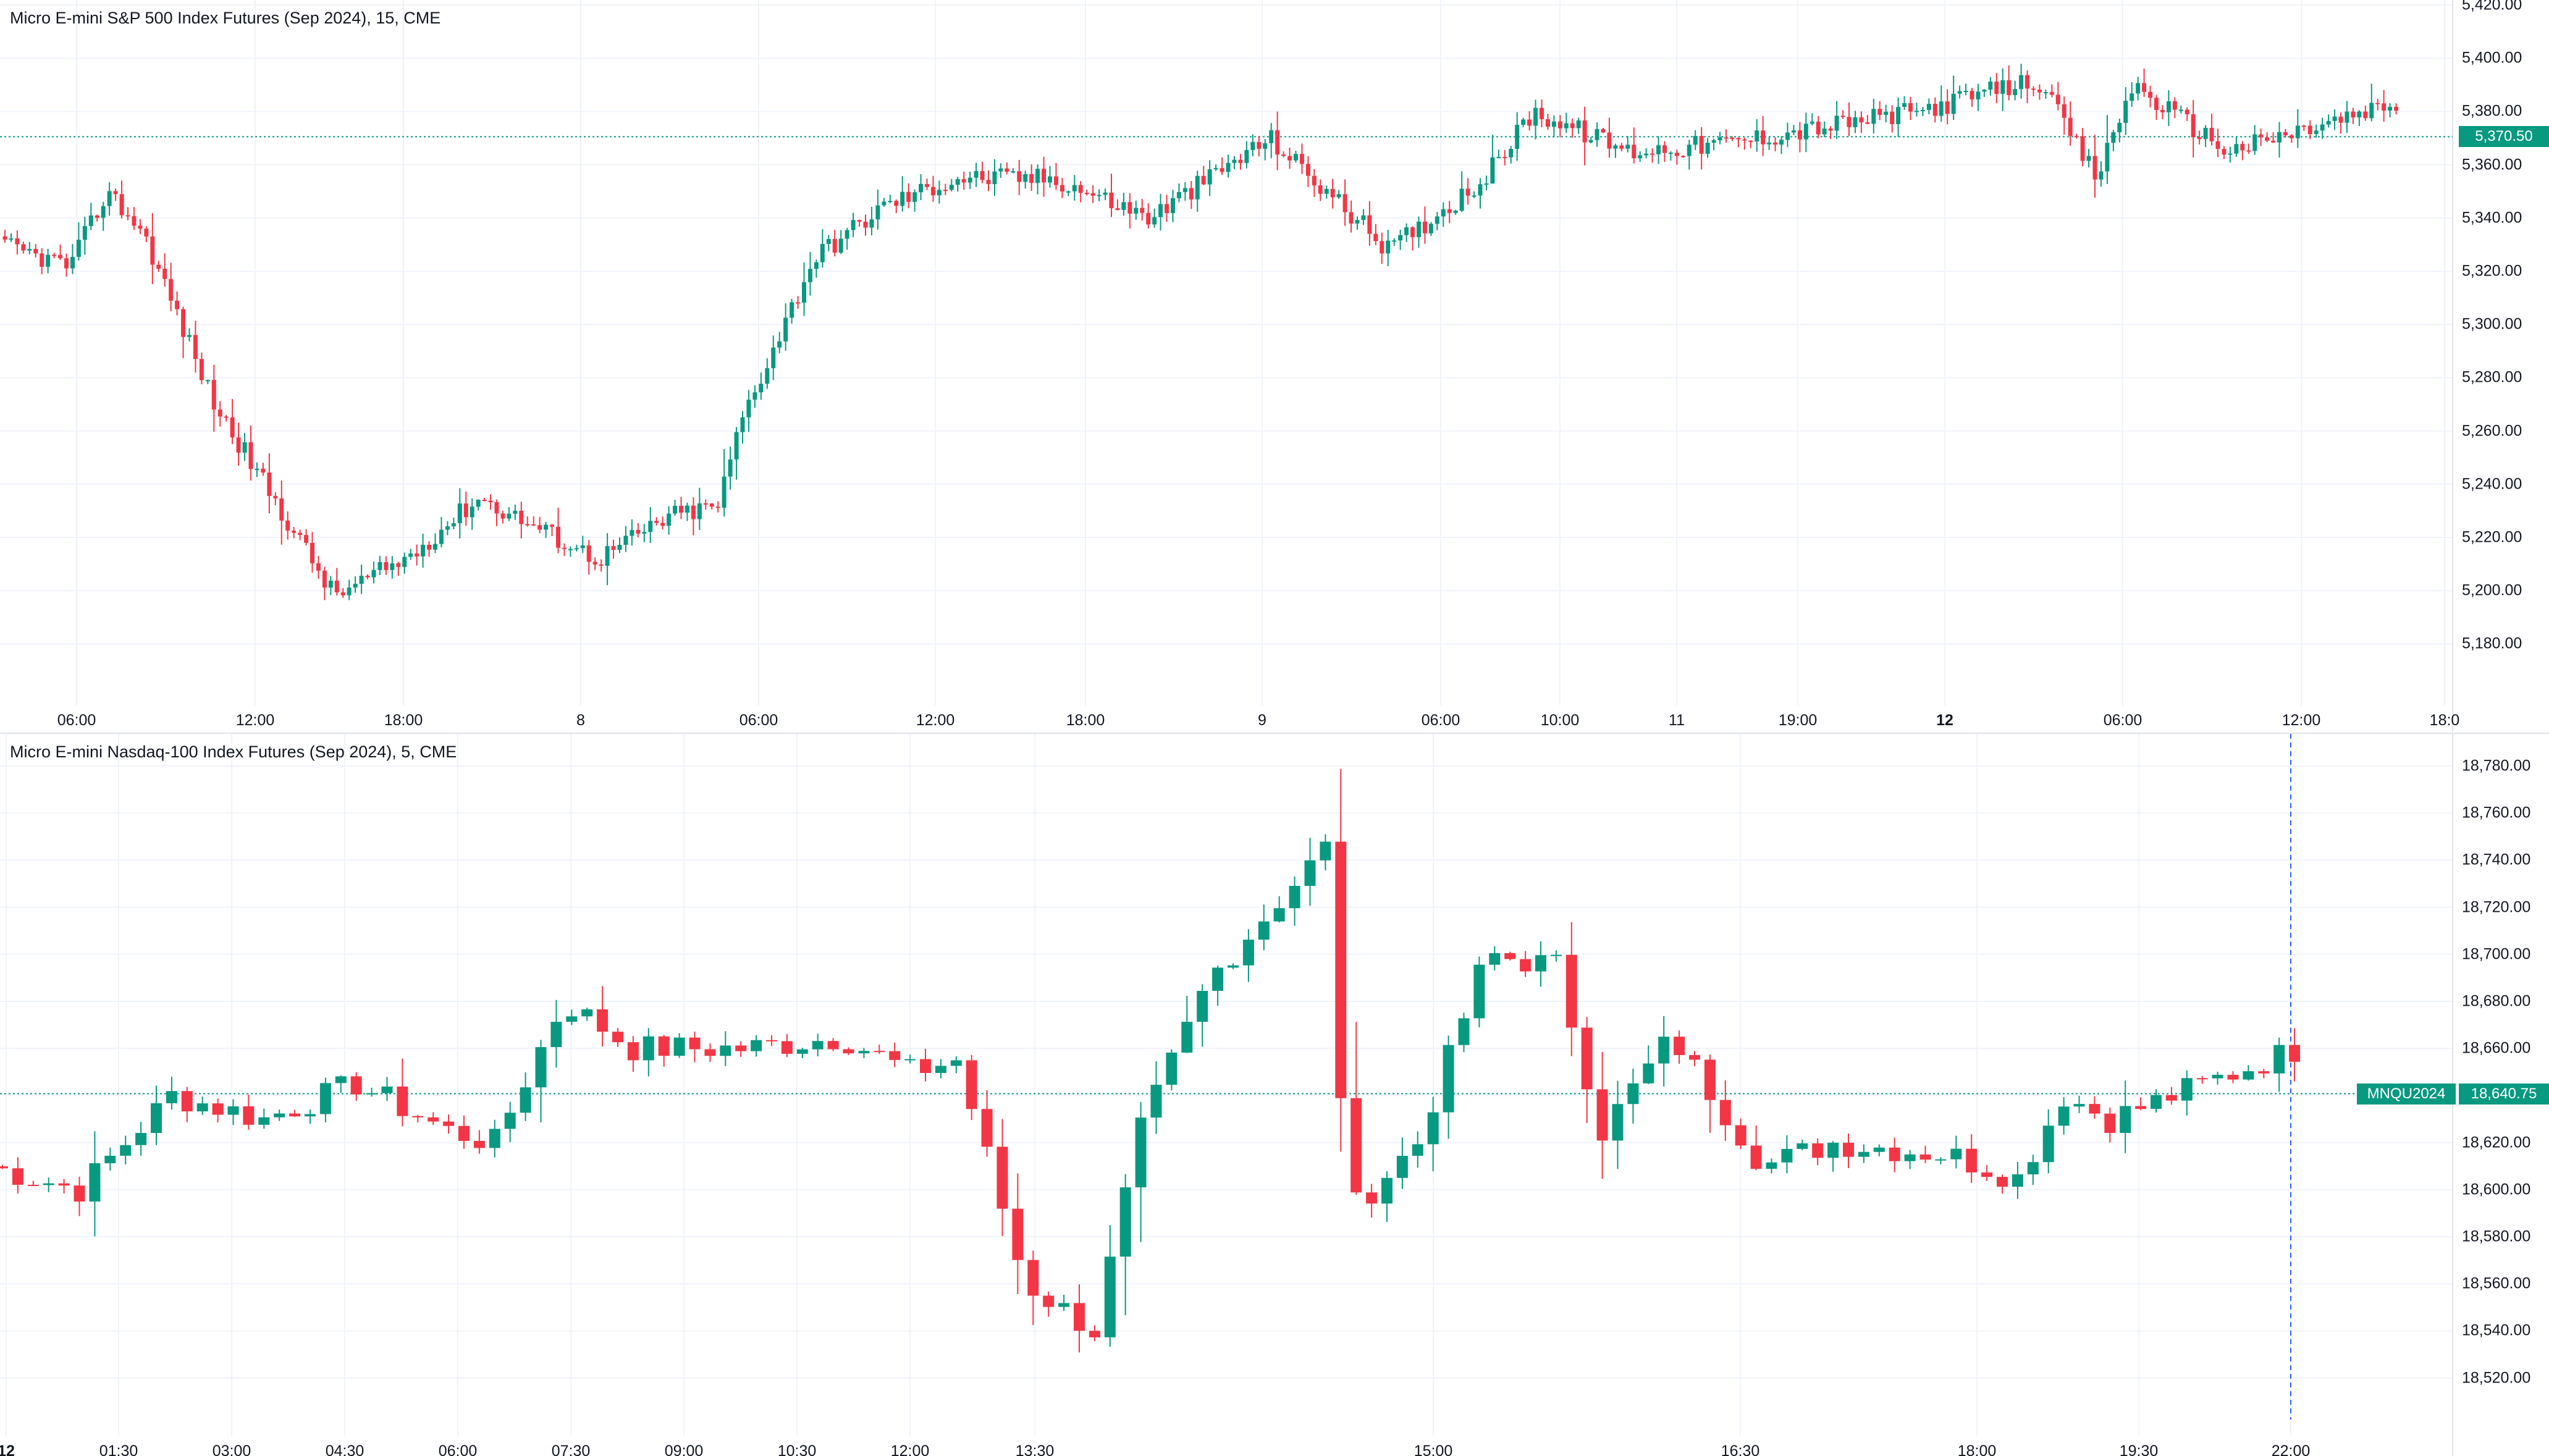 The width and height of the screenshot is (2549, 1456). What do you see at coordinates (2496, 907) in the screenshot?
I see `price-tick-label: 18,720.00` at bounding box center [2496, 907].